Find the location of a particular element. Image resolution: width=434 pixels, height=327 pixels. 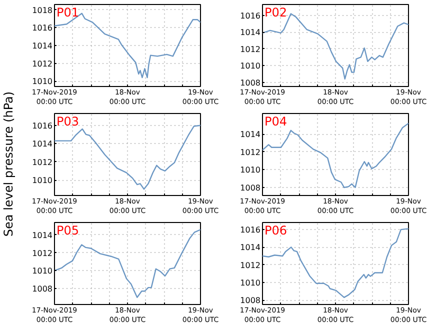

y-axis-title: Sea level pressure (hPa) is located at coordinates (9, 164).